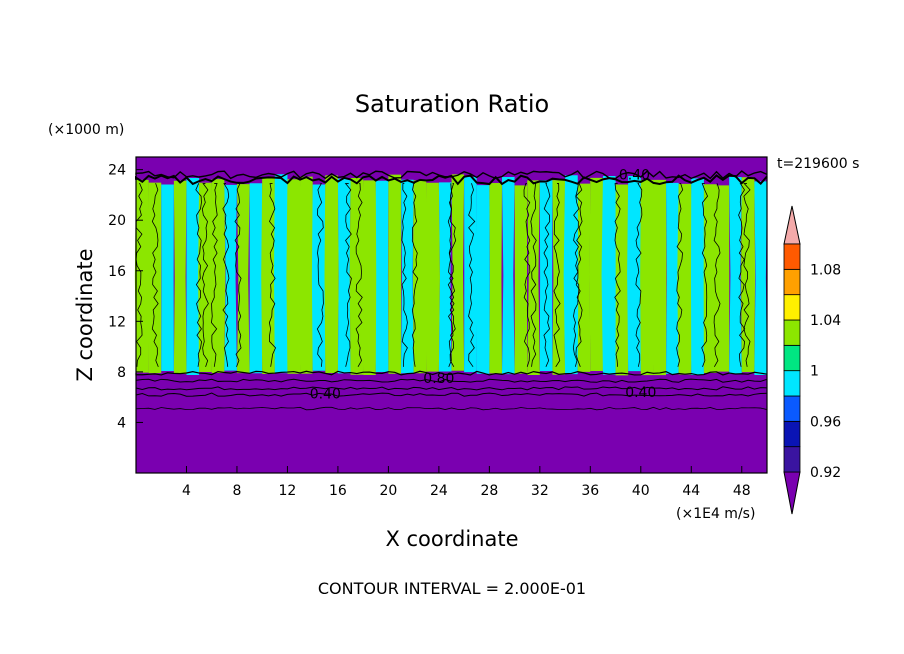  What do you see at coordinates (86, 130) in the screenshot?
I see `y-unit-label: (×1000 m)` at bounding box center [86, 130].